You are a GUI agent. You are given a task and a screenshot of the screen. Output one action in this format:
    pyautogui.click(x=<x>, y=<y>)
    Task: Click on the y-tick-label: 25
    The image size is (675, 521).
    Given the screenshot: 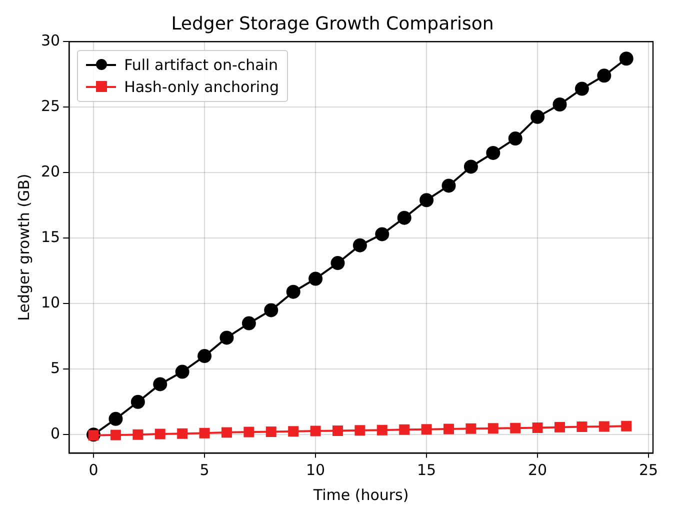 What is the action you would take?
    pyautogui.click(x=50, y=106)
    